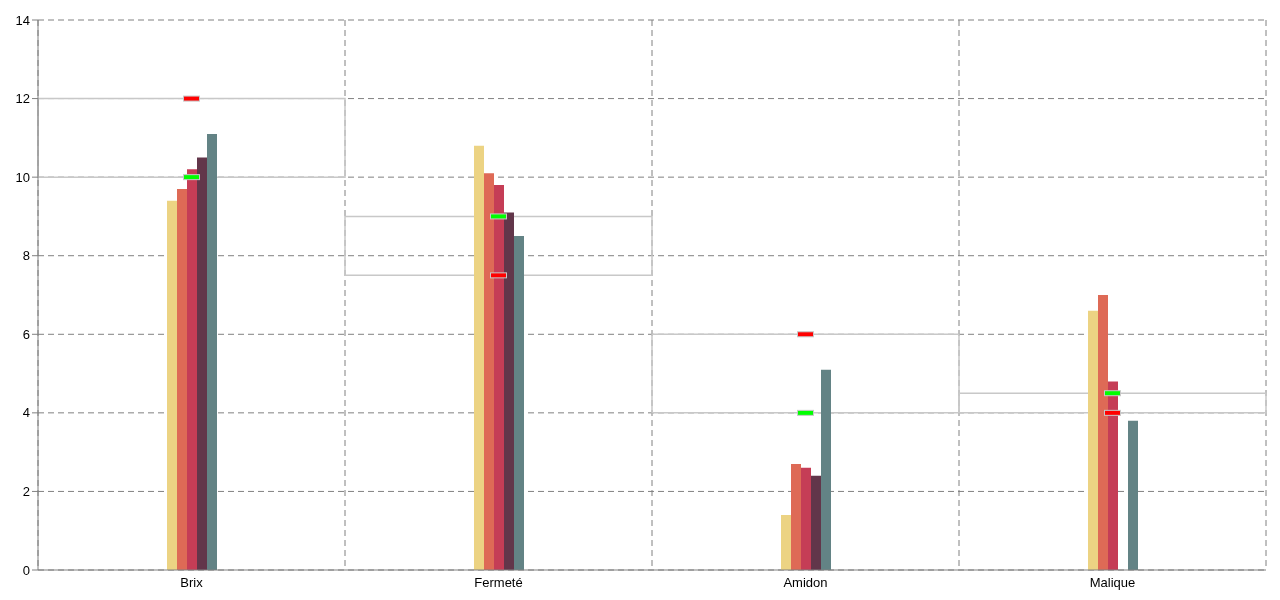 This screenshot has height=600, width=1280. What do you see at coordinates (22, 20) in the screenshot?
I see `y-tick-label: 14` at bounding box center [22, 20].